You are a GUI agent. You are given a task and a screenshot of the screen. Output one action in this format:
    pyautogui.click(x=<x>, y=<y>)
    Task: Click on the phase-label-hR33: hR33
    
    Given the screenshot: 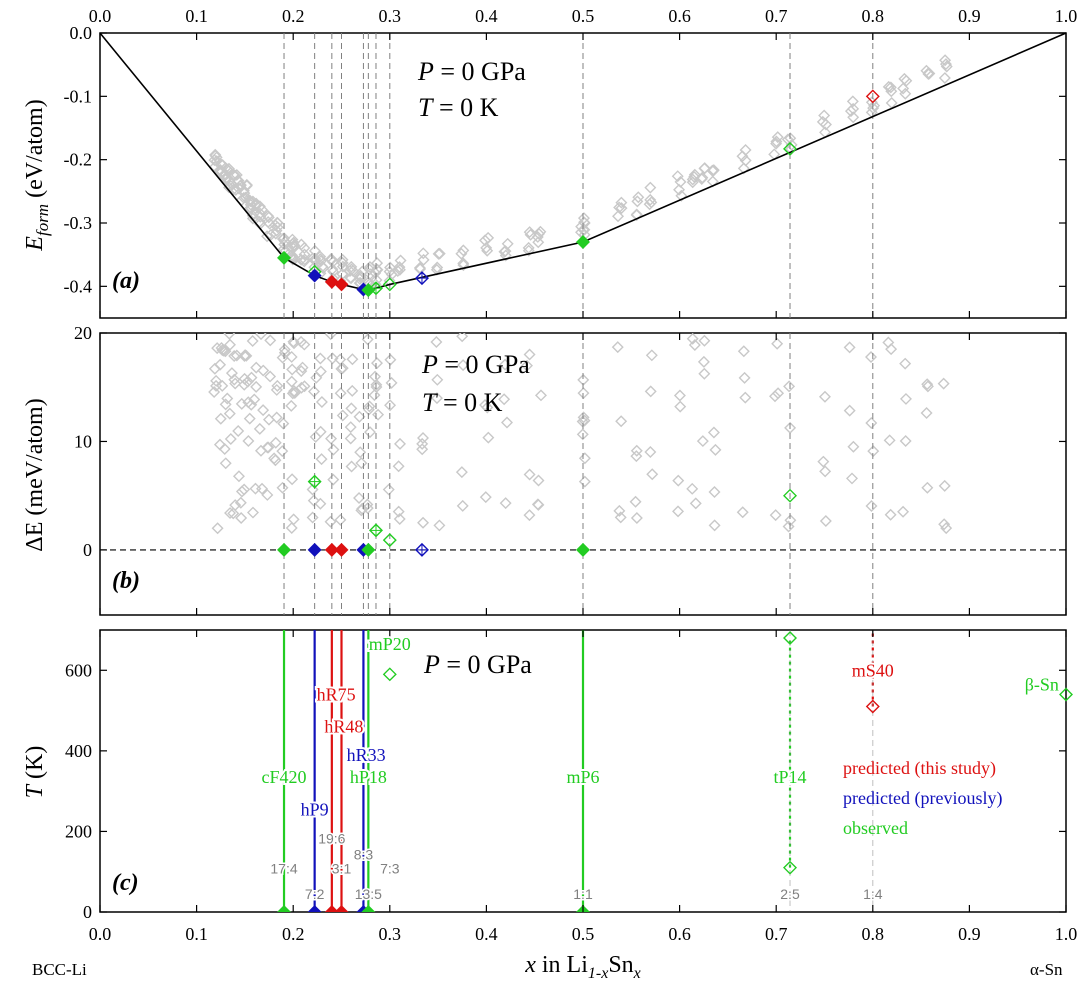 What is the action you would take?
    pyautogui.click(x=366, y=755)
    